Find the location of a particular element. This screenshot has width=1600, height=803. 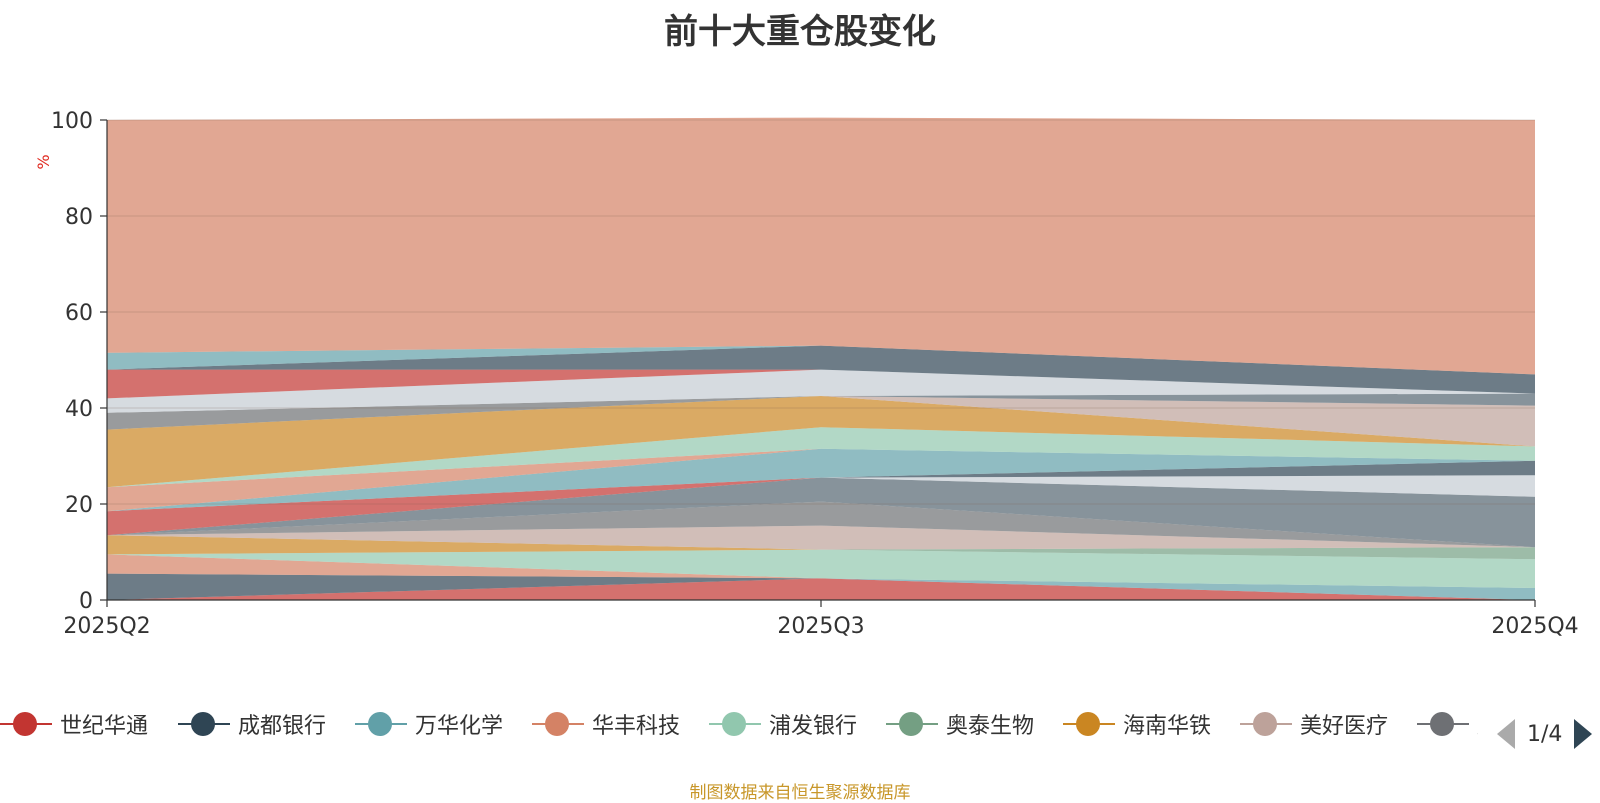

legend-item: 成都银行 is located at coordinates (252, 724).